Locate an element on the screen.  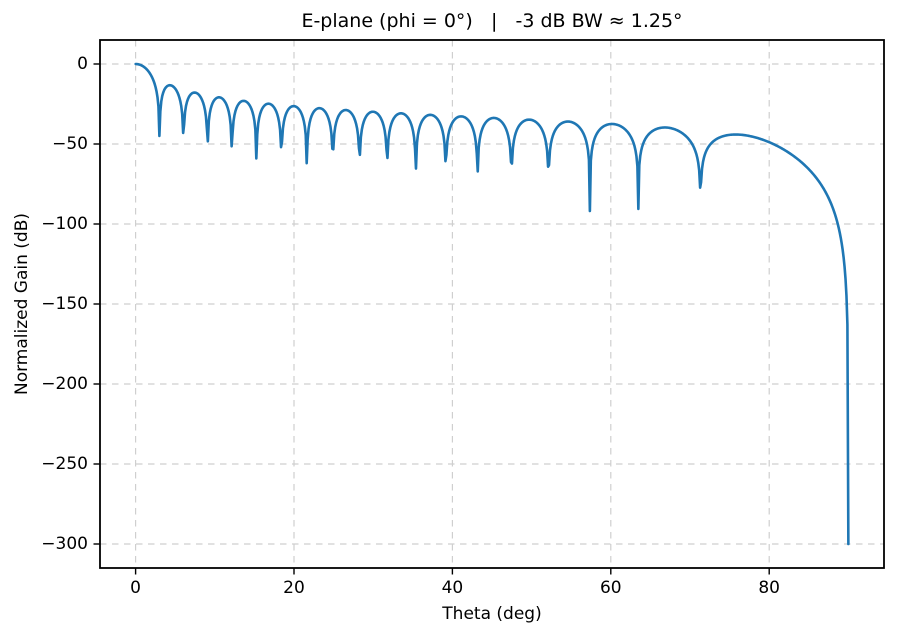
y-tick-label: 0 is located at coordinates (82, 64).